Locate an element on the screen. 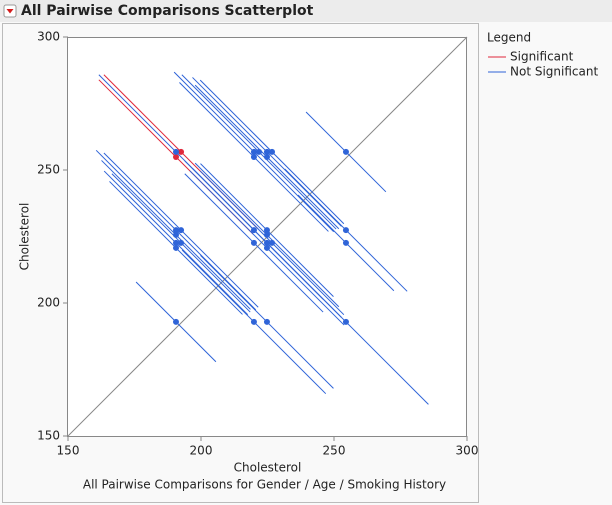 The height and width of the screenshot is (505, 612). y-tick-label: 150 is located at coordinates (48, 436).